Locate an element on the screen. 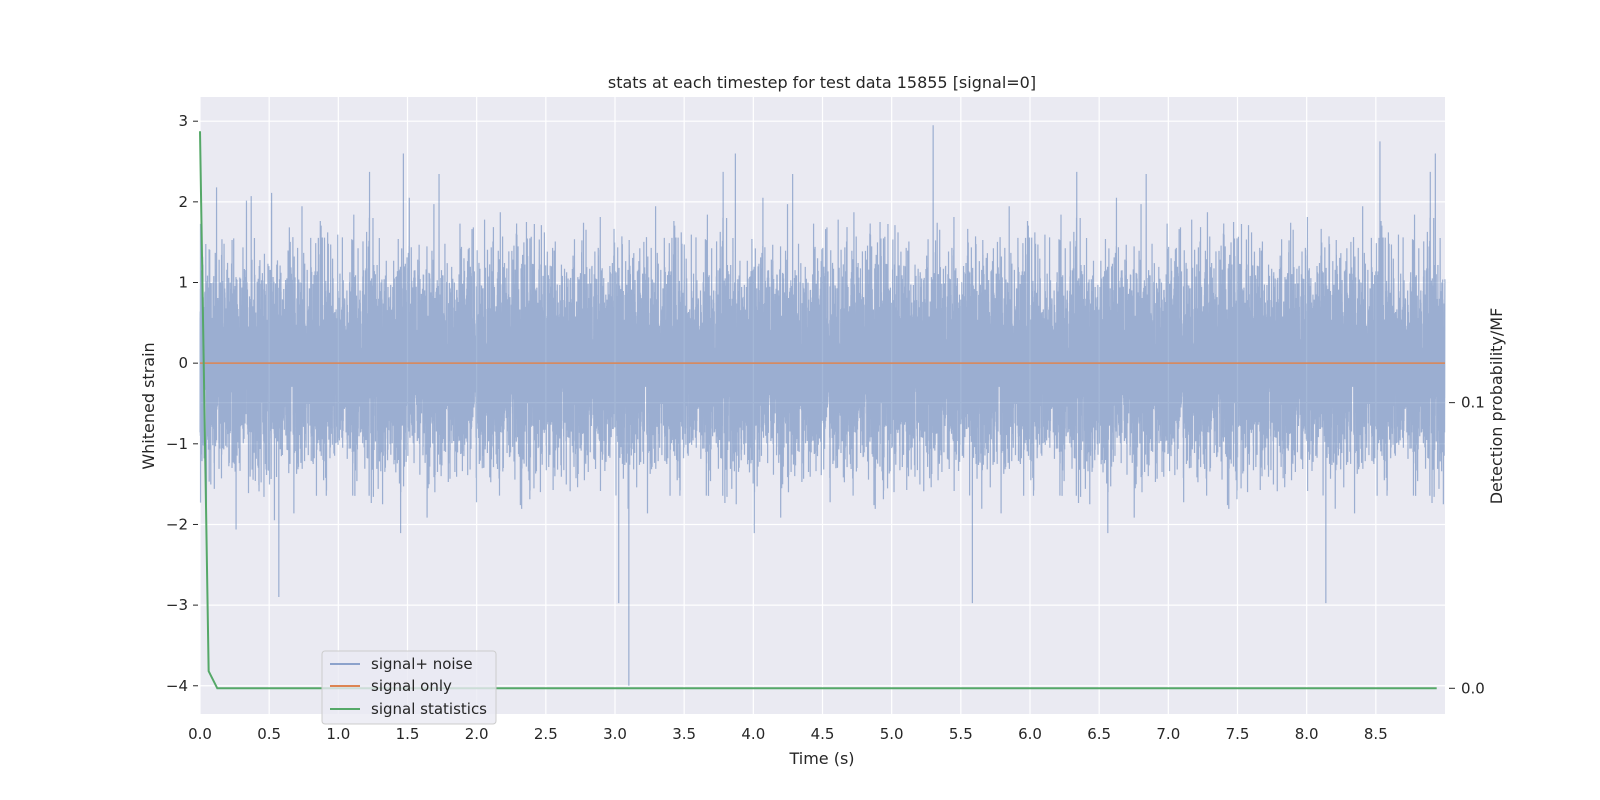 Image resolution: width=1600 pixels, height=800 pixels. x-axis-label: Time (s) is located at coordinates (821, 758).